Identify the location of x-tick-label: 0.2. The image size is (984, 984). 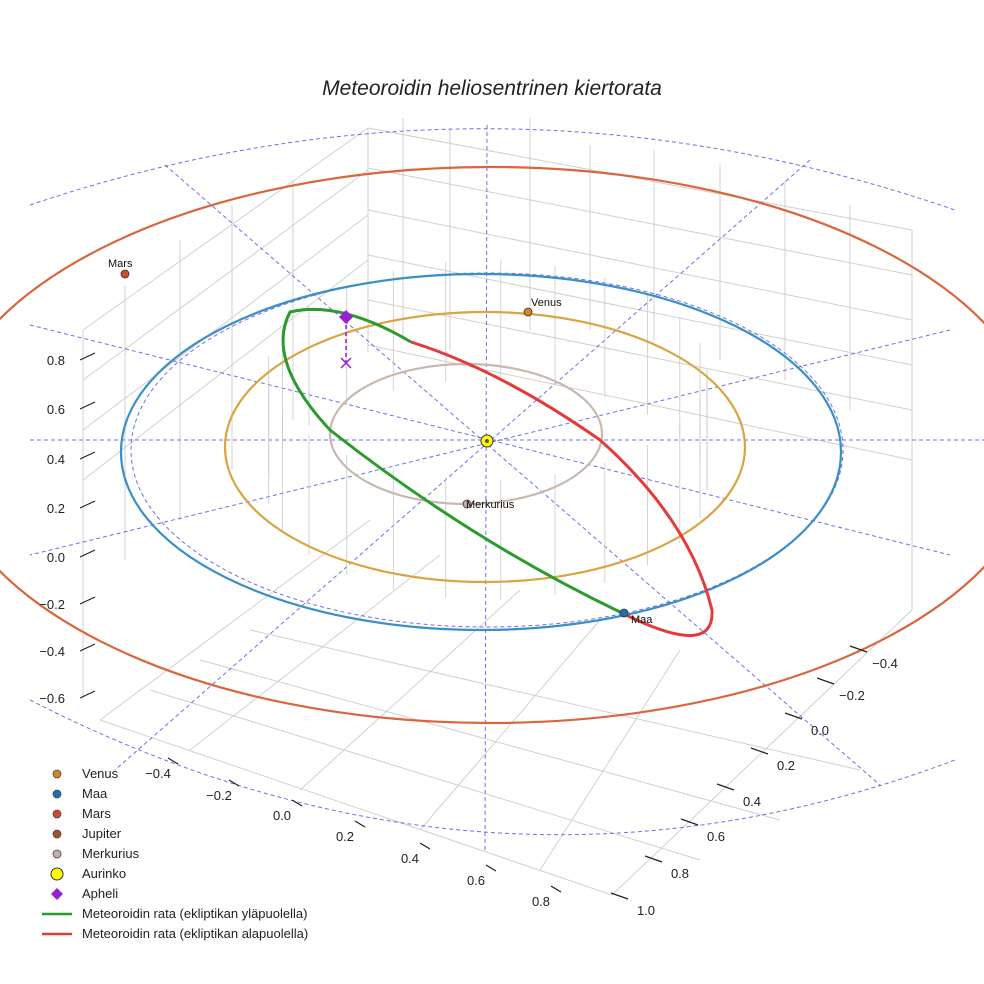
(345, 836).